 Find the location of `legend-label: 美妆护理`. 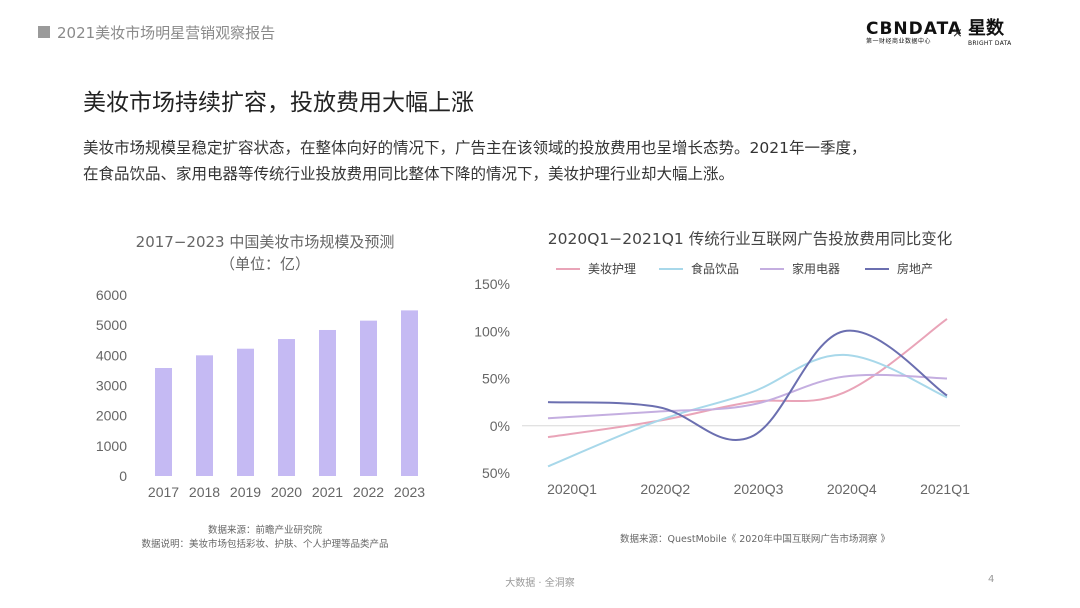

legend-label: 美妆护理 is located at coordinates (612, 269).